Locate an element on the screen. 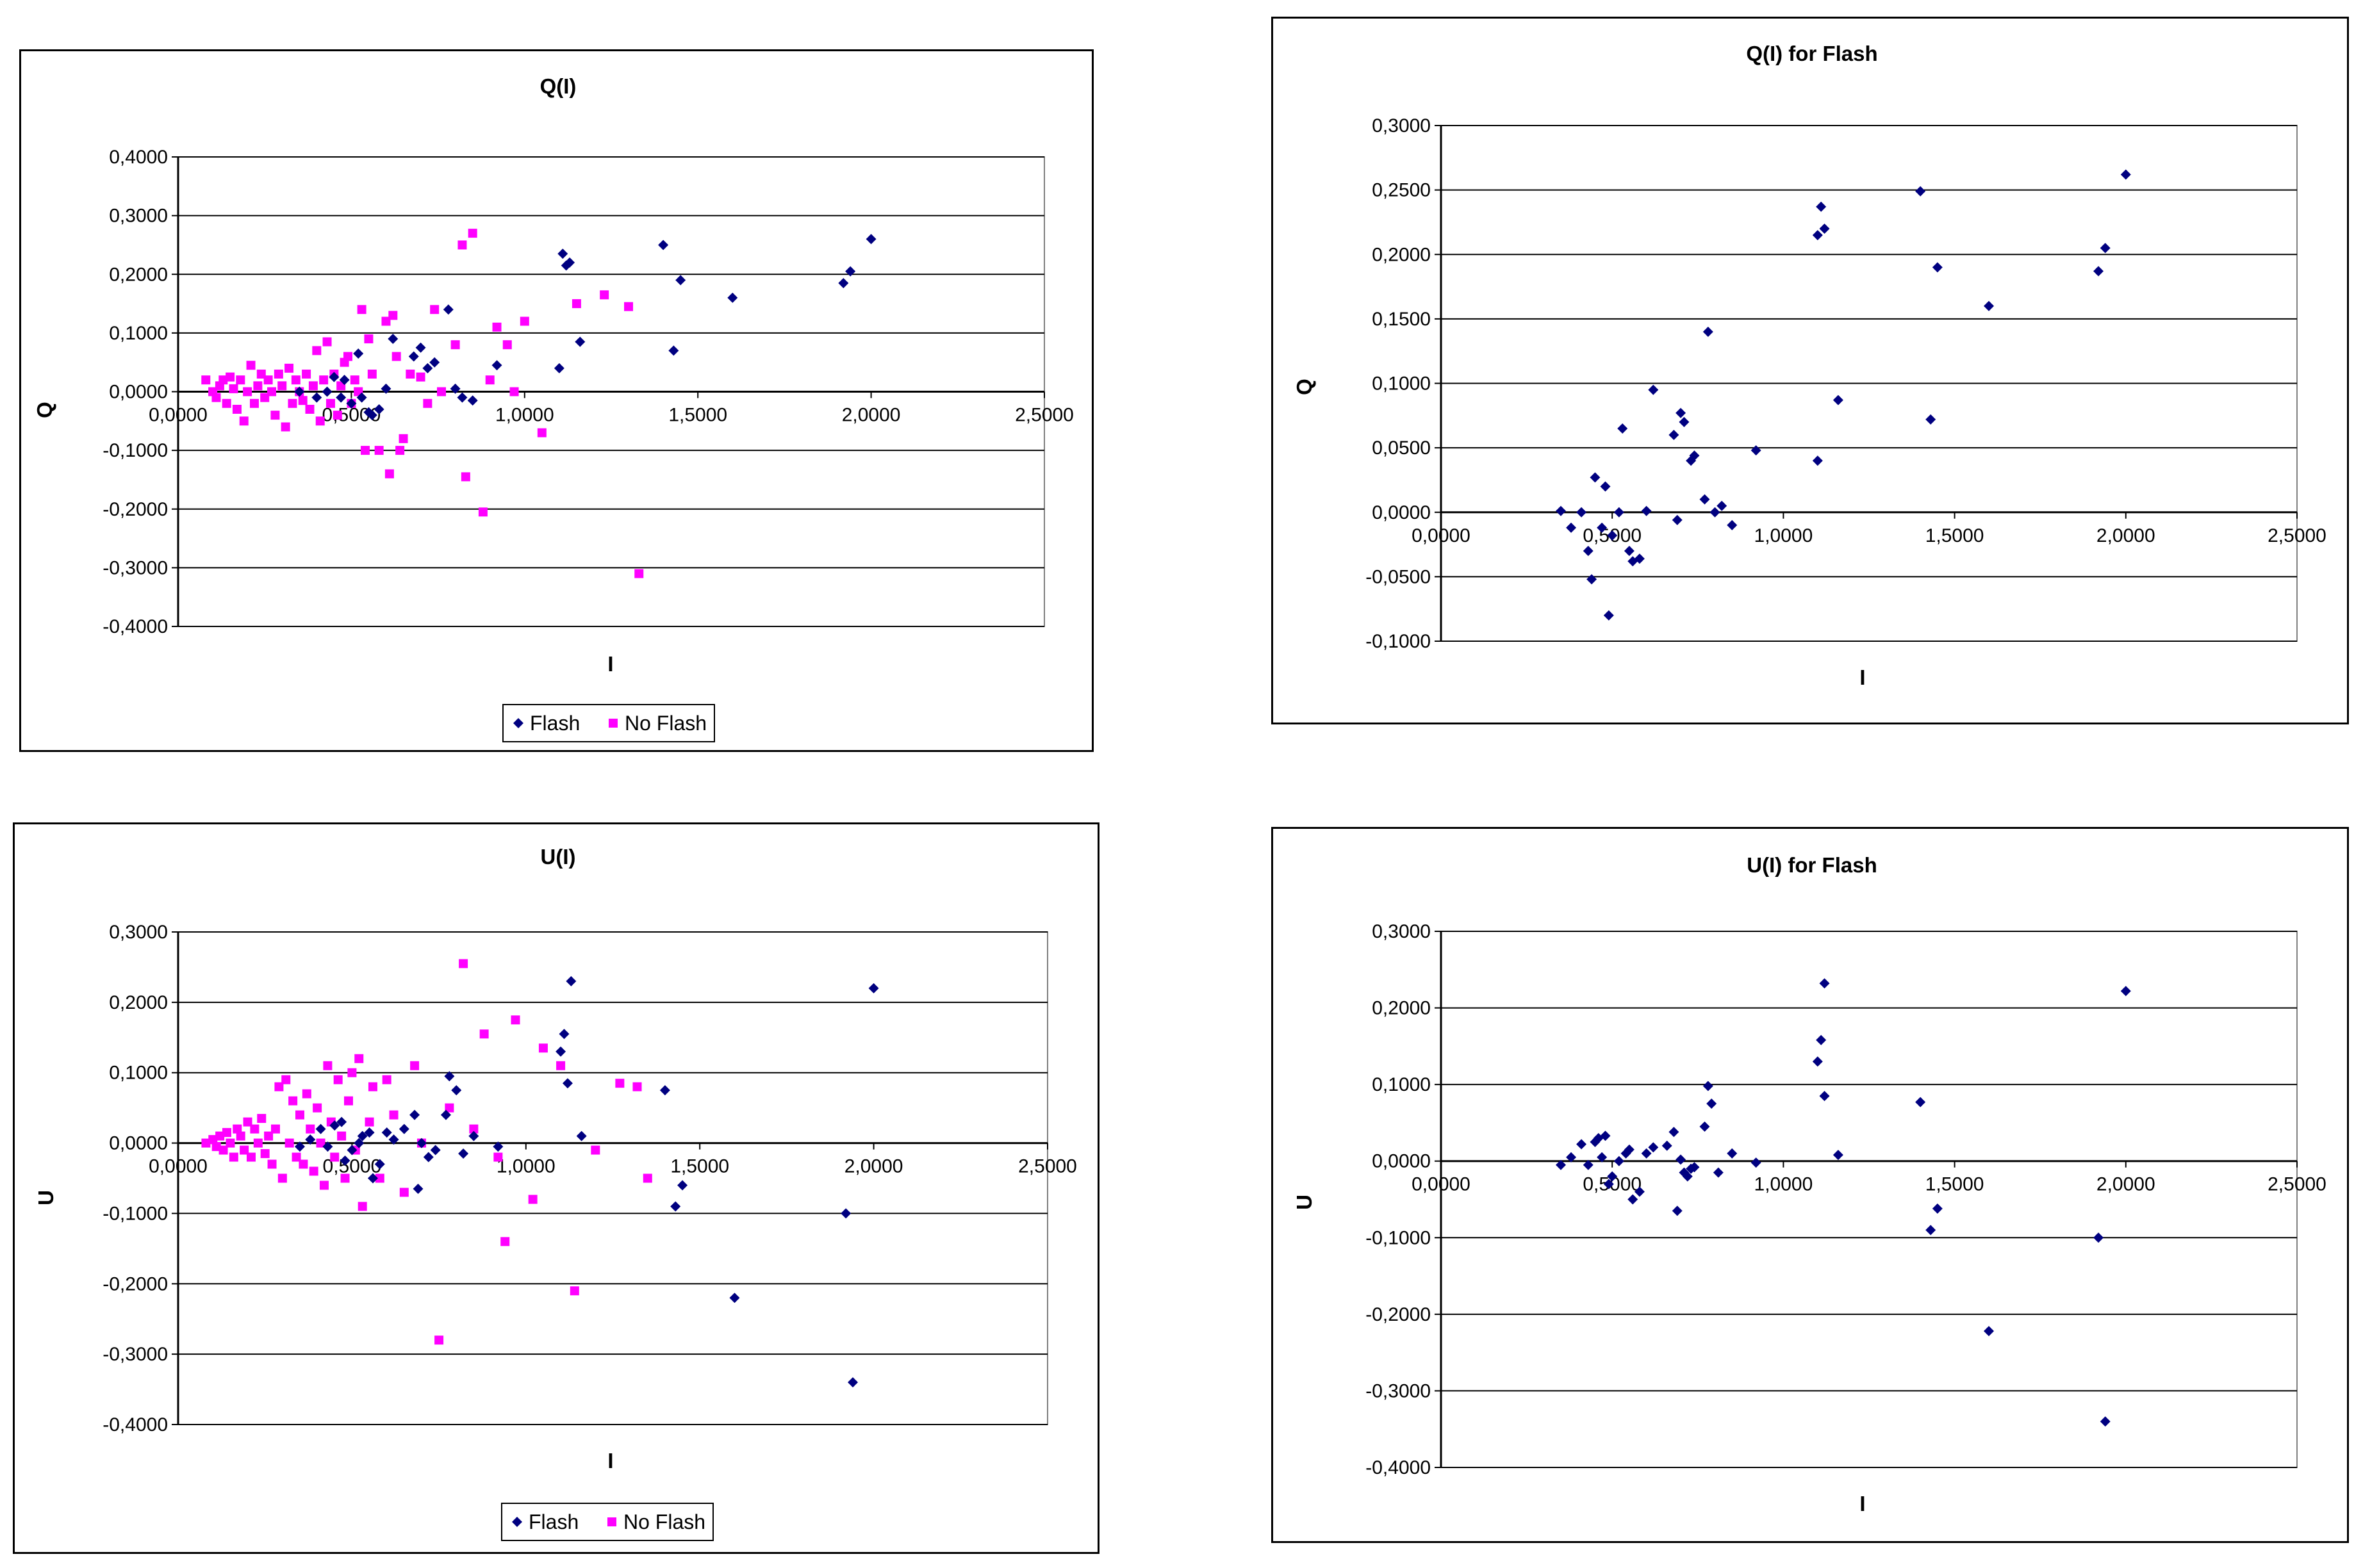  legend-flash-label: Flash is located at coordinates (554, 1521).